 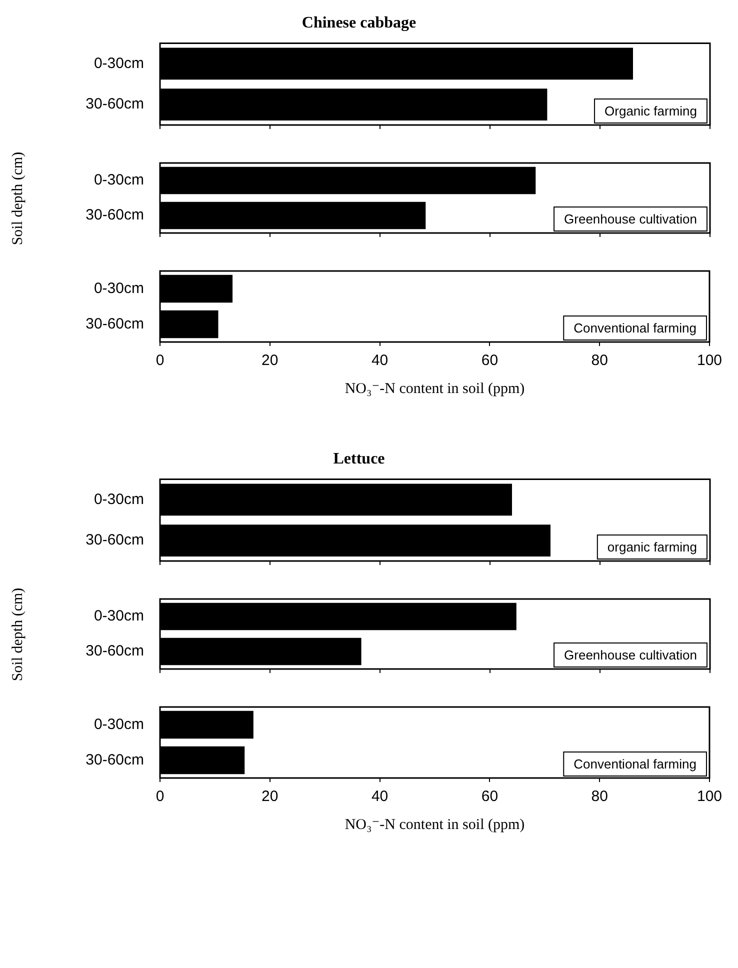 What do you see at coordinates (359, 459) in the screenshot?
I see `chart-title: Lettuce` at bounding box center [359, 459].